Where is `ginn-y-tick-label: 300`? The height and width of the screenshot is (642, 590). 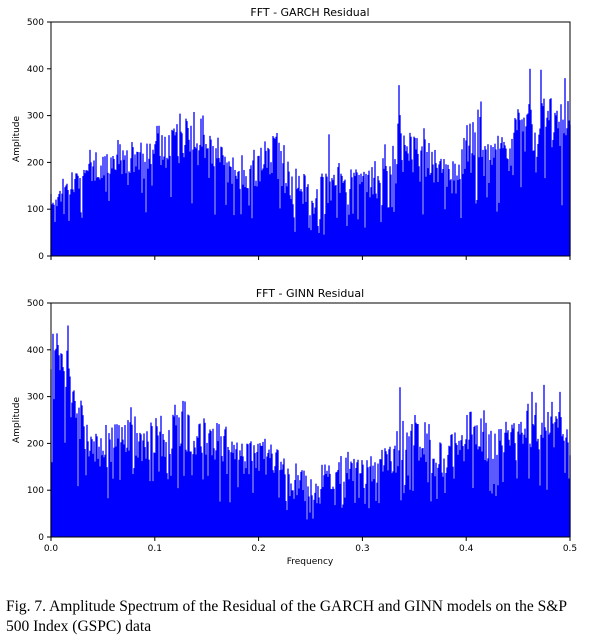 ginn-y-tick-label: 300 is located at coordinates (35, 398).